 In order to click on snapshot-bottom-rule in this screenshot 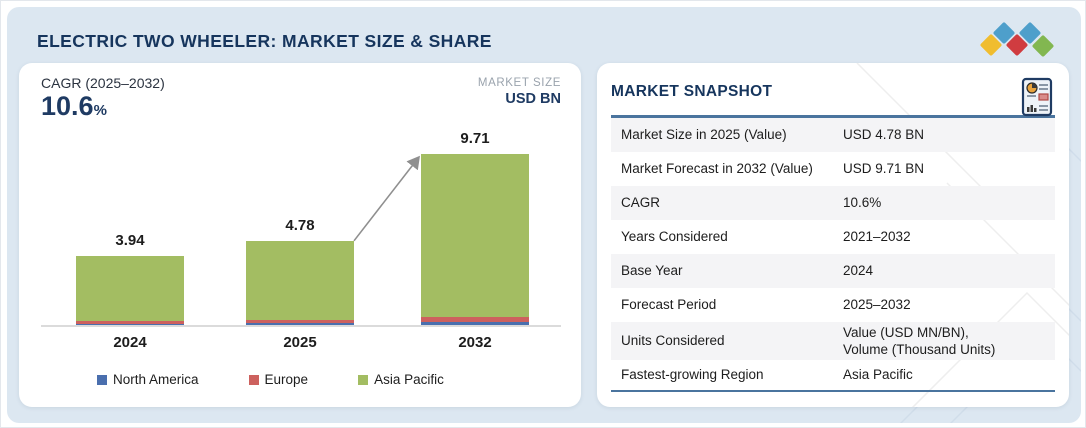, I will do `click(833, 390)`.